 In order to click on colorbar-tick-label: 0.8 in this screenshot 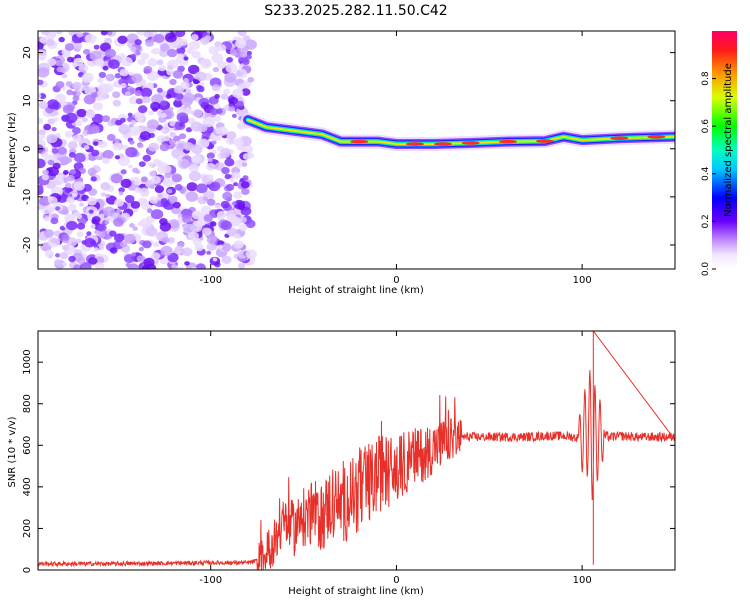, I will do `click(706, 78)`.